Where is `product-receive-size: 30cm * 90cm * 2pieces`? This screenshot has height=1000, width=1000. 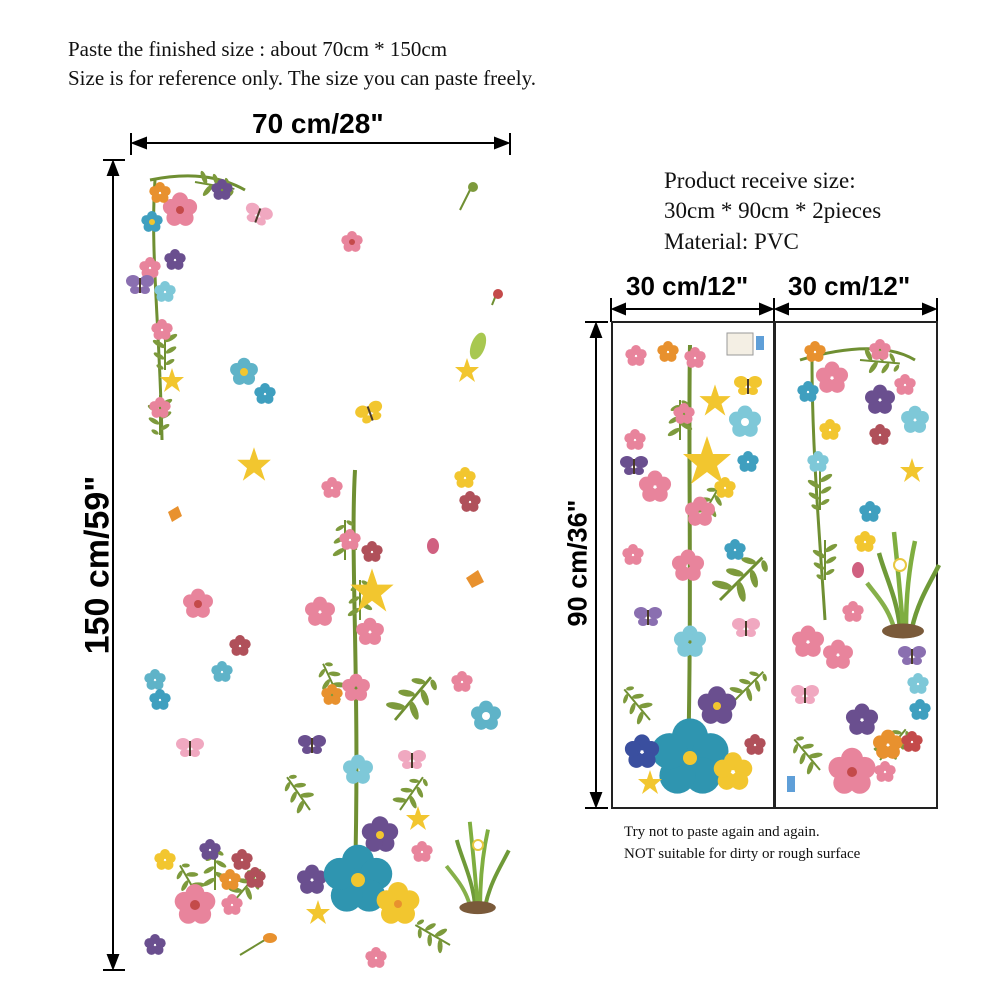
product-receive-size: 30cm * 90cm * 2pieces is located at coordinates (773, 210).